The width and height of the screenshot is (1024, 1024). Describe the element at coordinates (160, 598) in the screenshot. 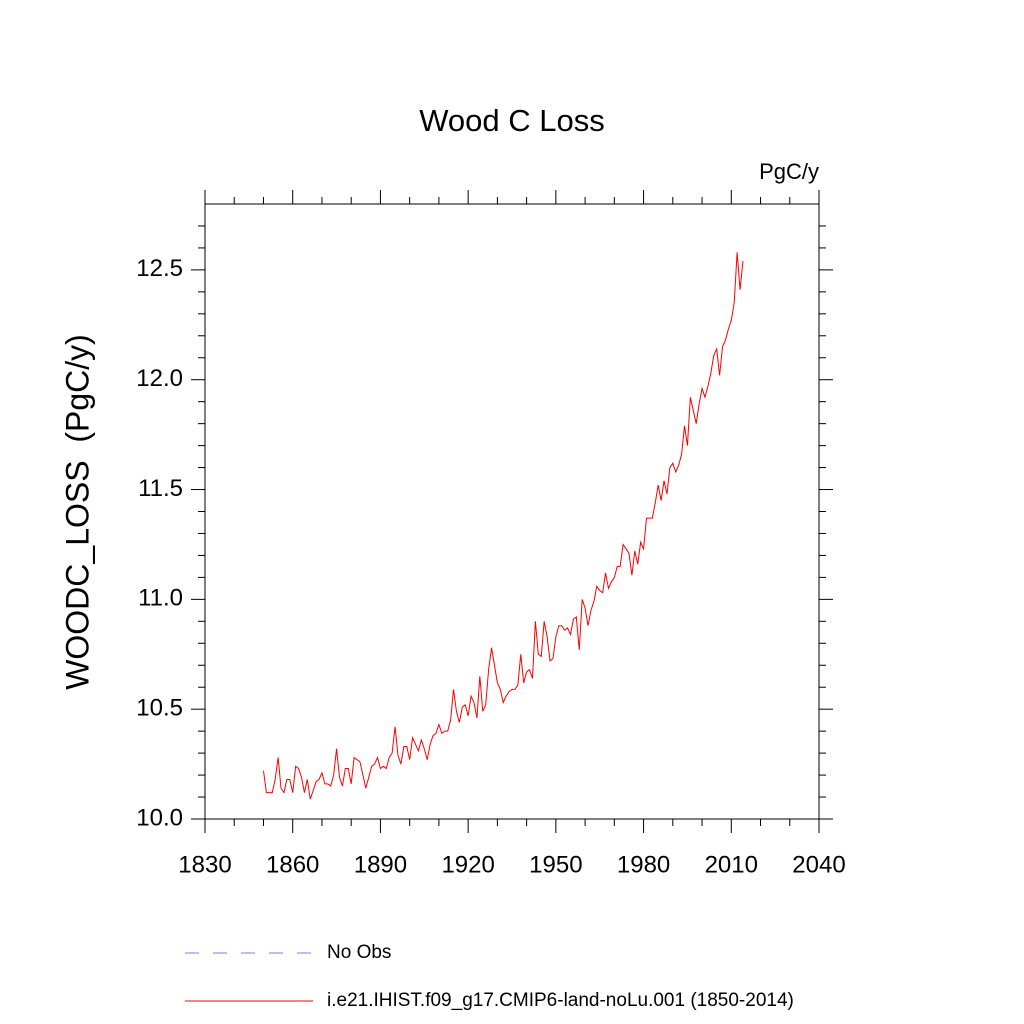

I see `y-tick-label: 11.0` at that location.